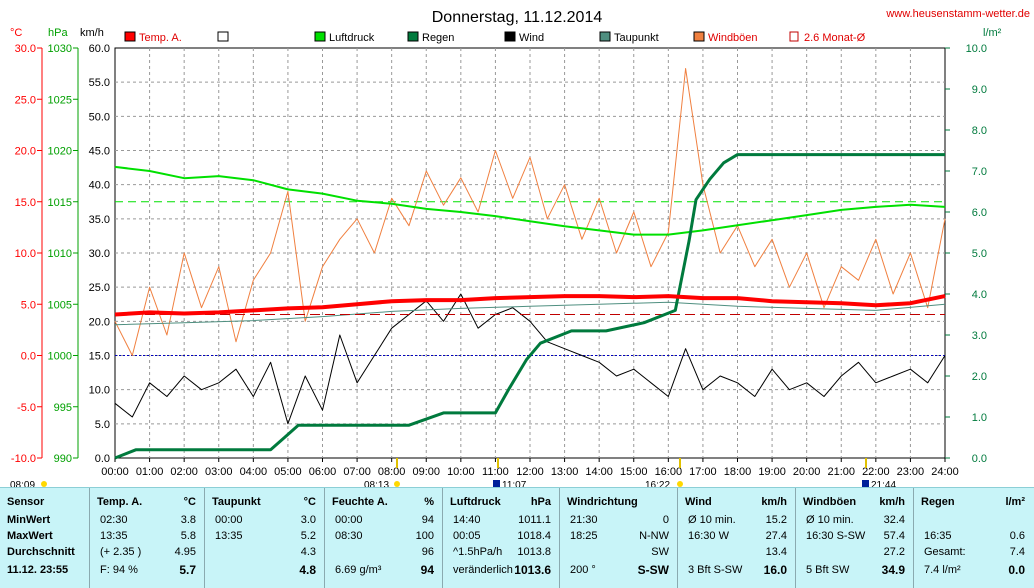 This screenshot has height=588, width=1034. What do you see at coordinates (772, 472) in the screenshot?
I see `x-tick: 19:00` at bounding box center [772, 472].